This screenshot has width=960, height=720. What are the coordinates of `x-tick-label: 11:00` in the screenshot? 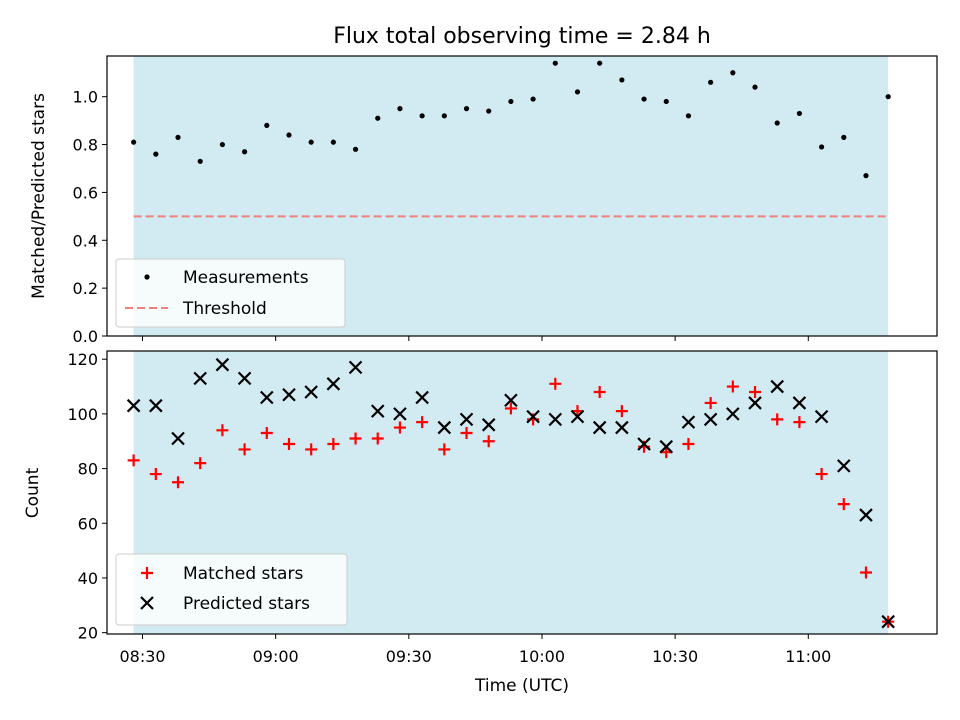 It's located at (808, 656).